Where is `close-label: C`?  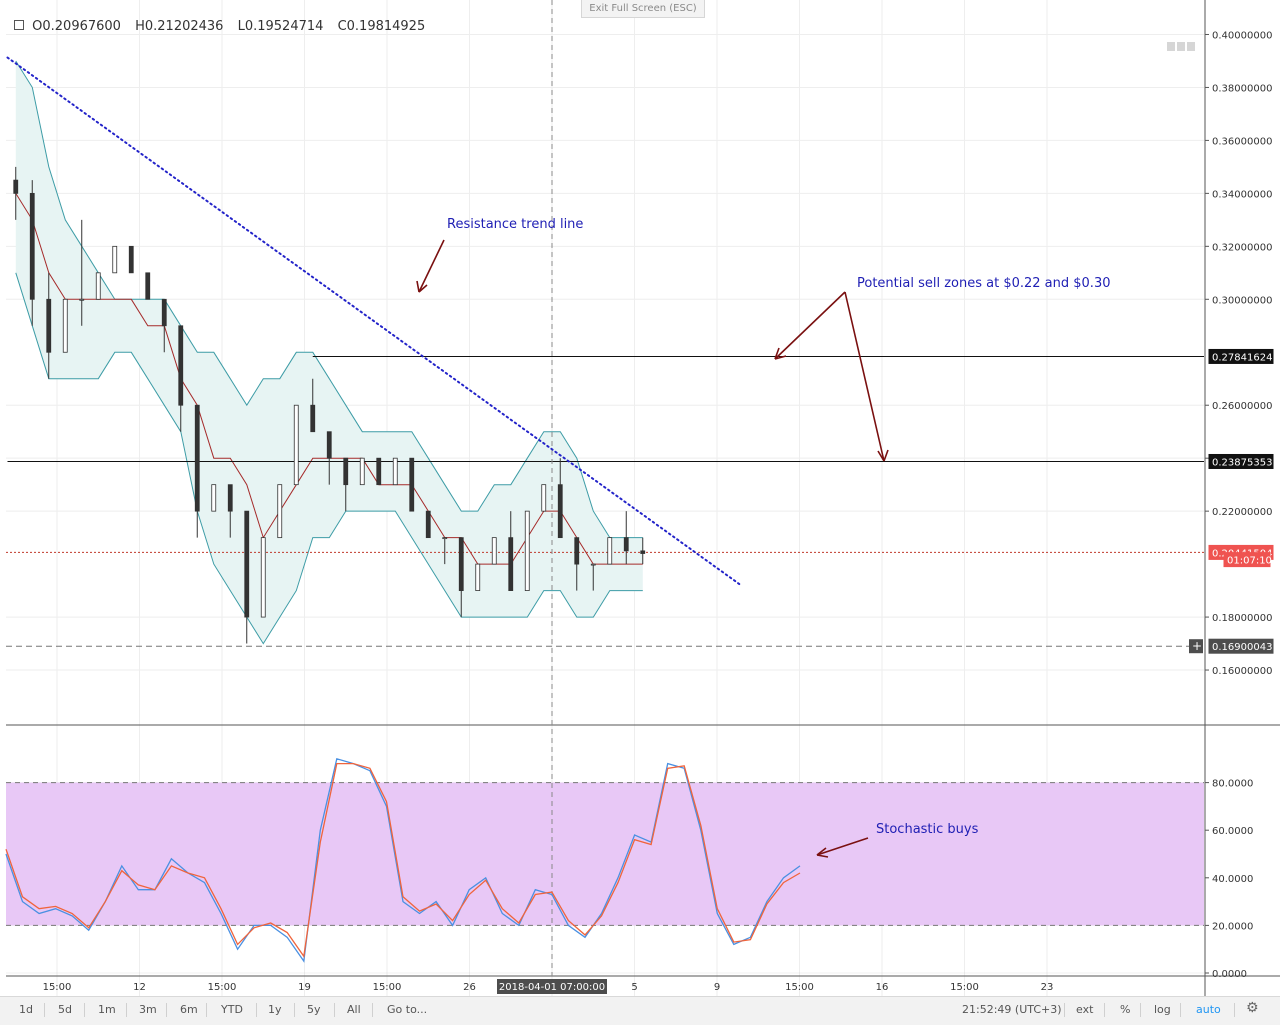
close-label: C is located at coordinates (342, 26).